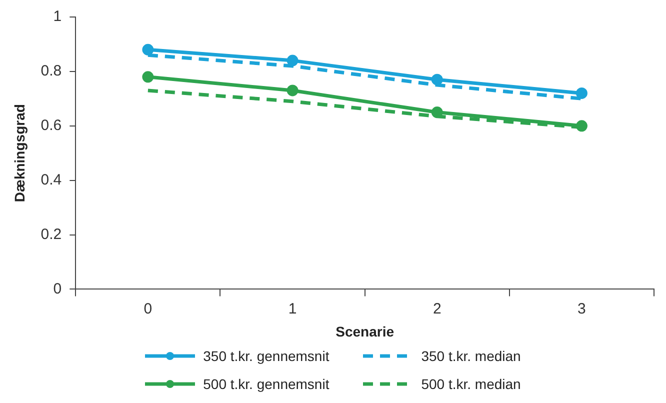 This screenshot has width=666, height=403. I want to click on y-tick-label: 0.8, so click(51, 71).